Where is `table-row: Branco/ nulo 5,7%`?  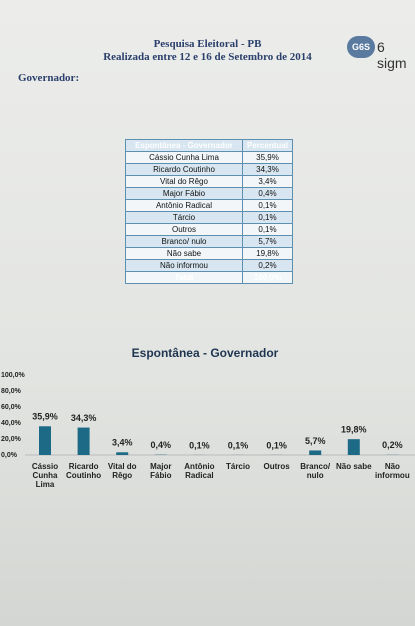
table-row: Branco/ nulo 5,7% is located at coordinates (209, 241).